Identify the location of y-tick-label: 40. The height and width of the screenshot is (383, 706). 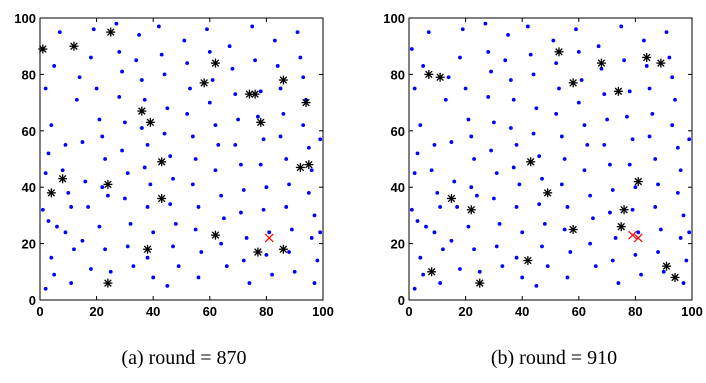
(29, 187).